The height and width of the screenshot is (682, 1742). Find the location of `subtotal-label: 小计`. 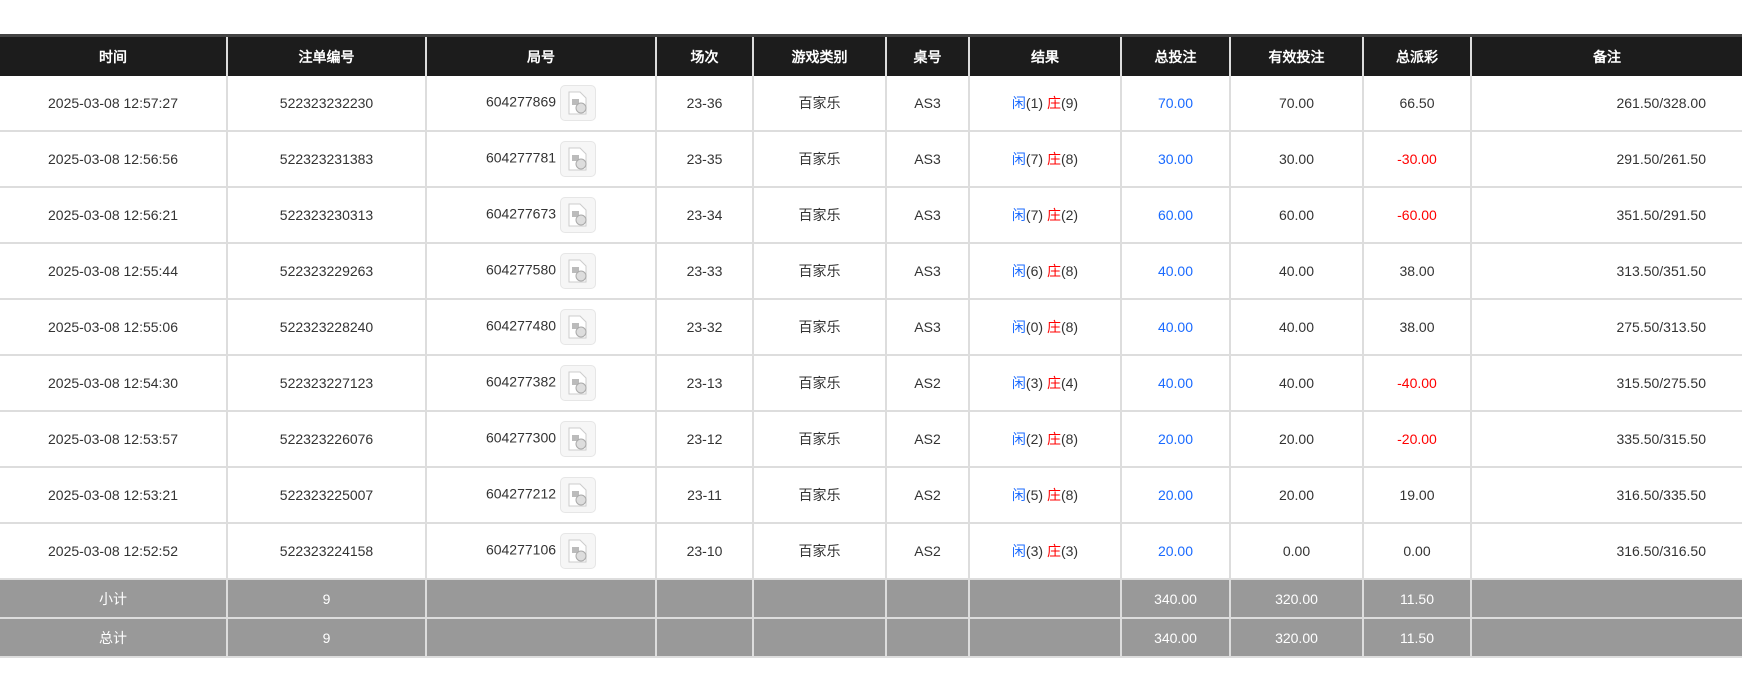

subtotal-label: 小计 is located at coordinates (113, 599).